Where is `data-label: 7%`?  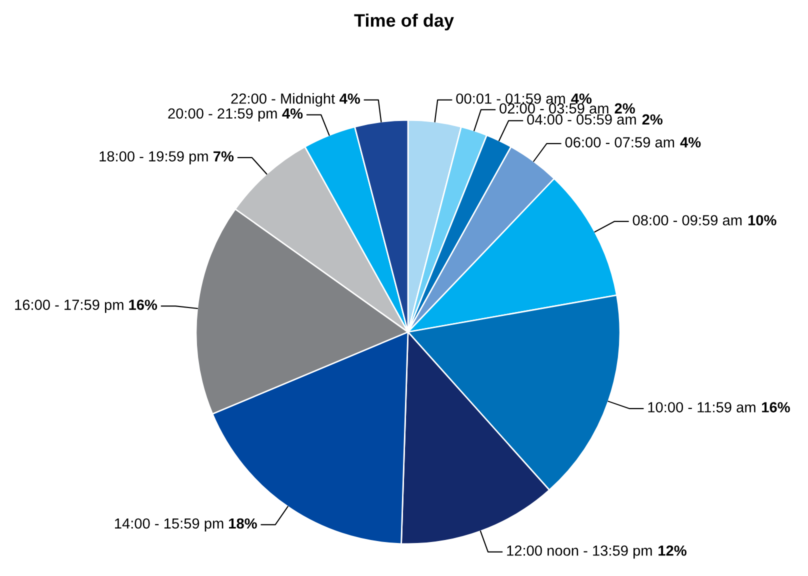
data-label: 7% is located at coordinates (224, 156).